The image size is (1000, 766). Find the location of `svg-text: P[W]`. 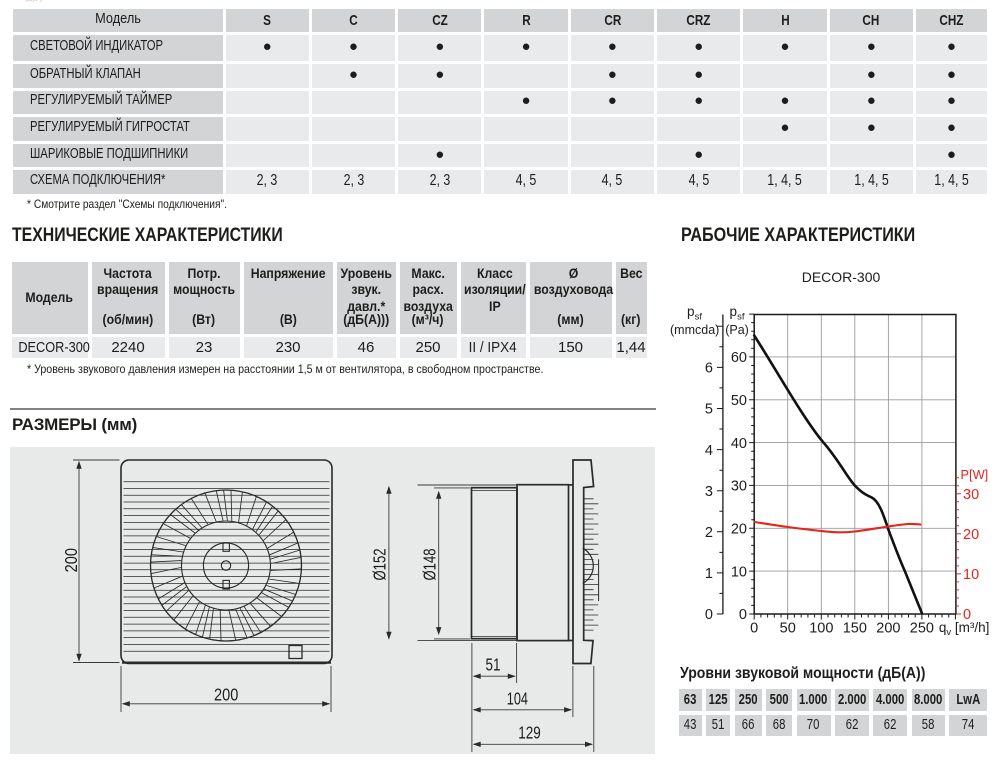

svg-text: P[W] is located at coordinates (975, 474).